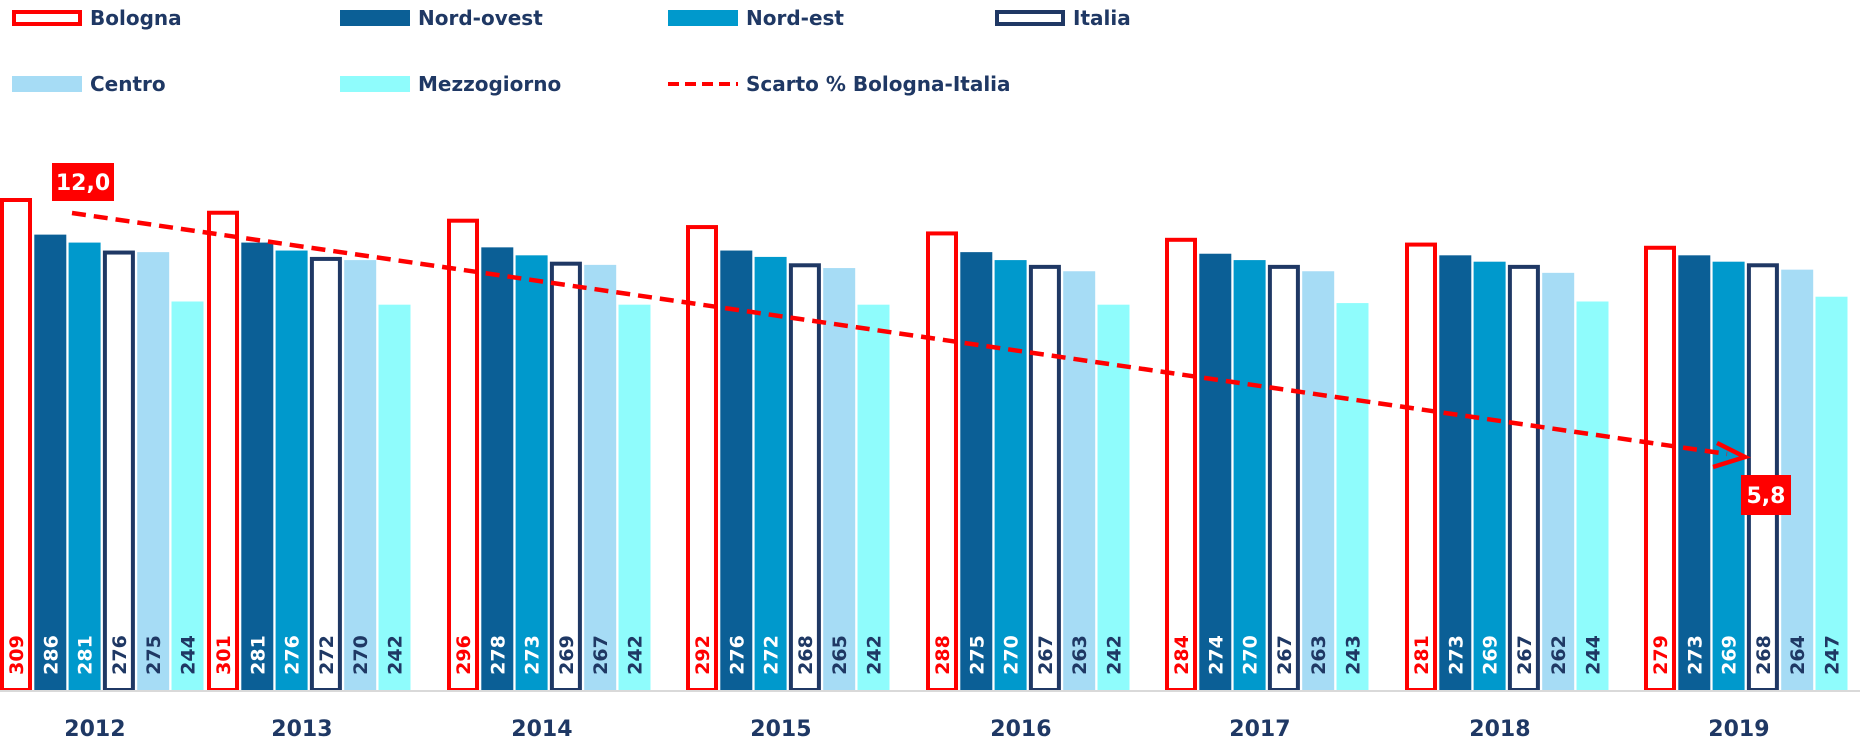 The width and height of the screenshot is (1860, 737). I want to click on bar-centro-2016, so click(1079, 480).